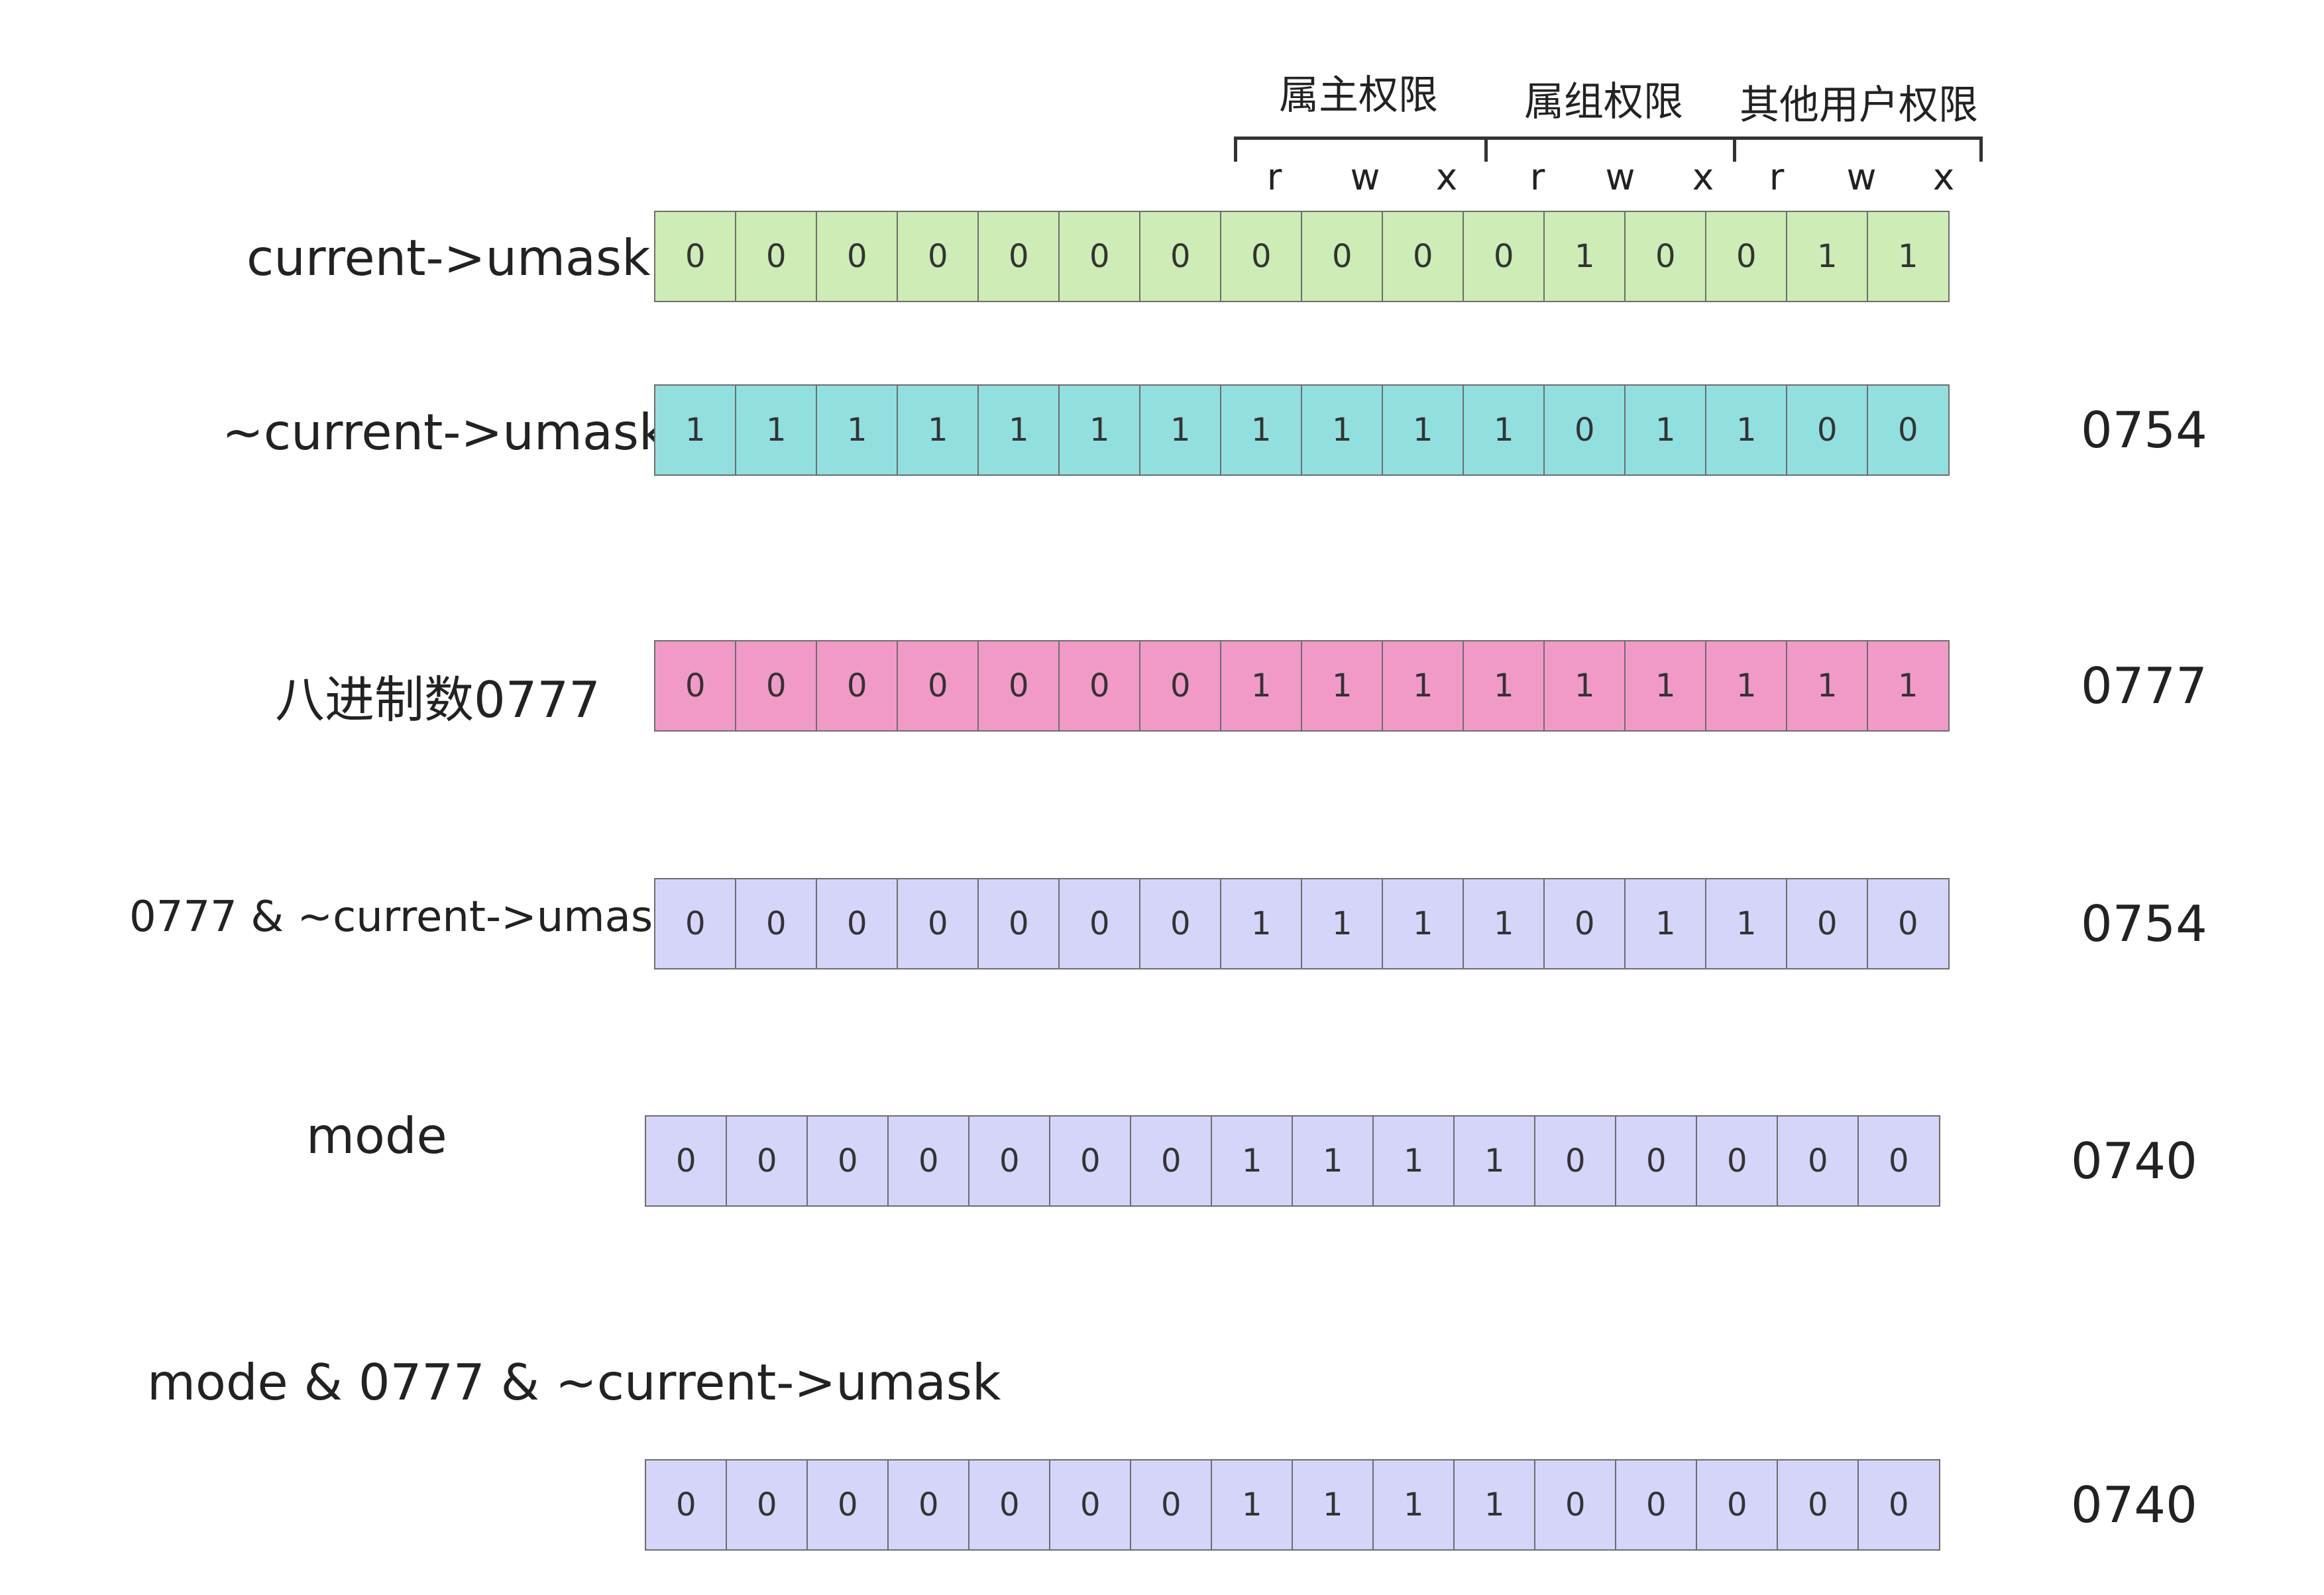 The height and width of the screenshot is (1595, 2324). Describe the element at coordinates (1486, 149) in the screenshot. I see `bracket-tick-owner-group` at that location.